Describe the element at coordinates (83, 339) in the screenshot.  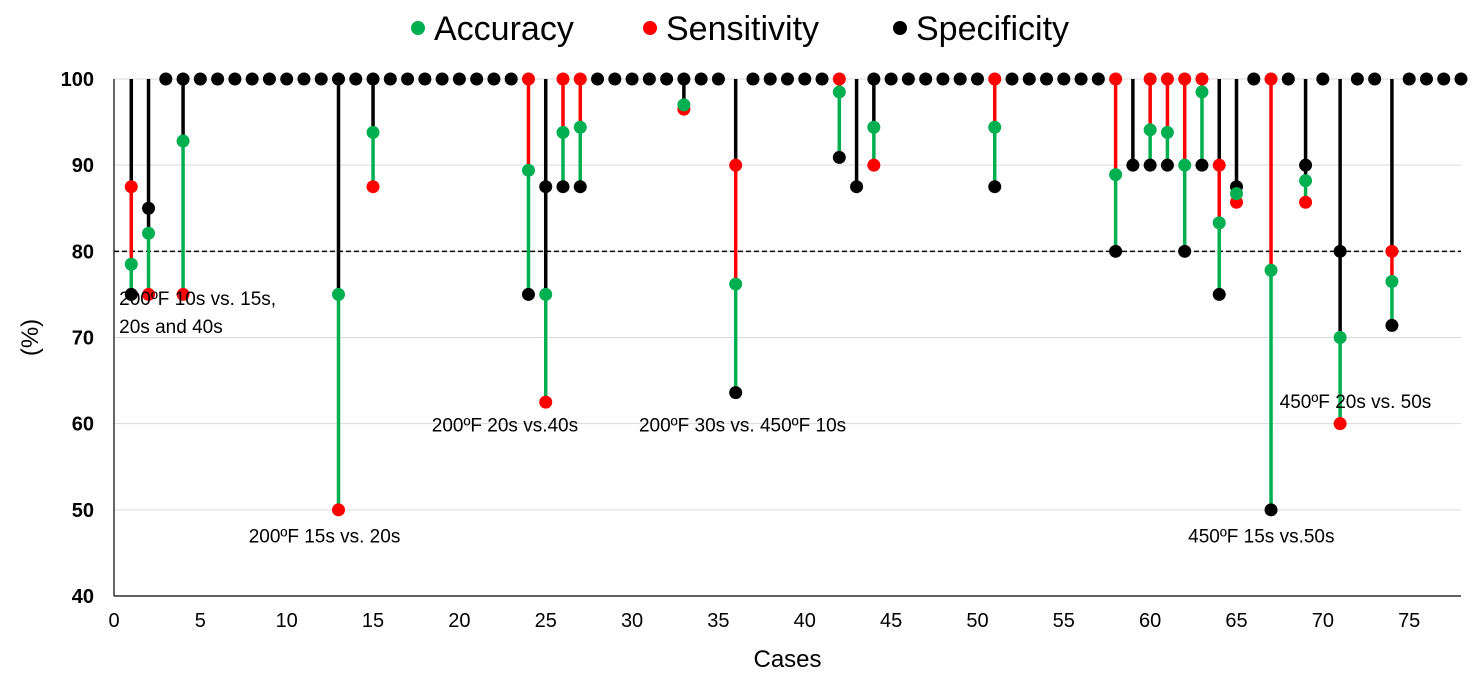
I see `y-tick-label: 70` at that location.